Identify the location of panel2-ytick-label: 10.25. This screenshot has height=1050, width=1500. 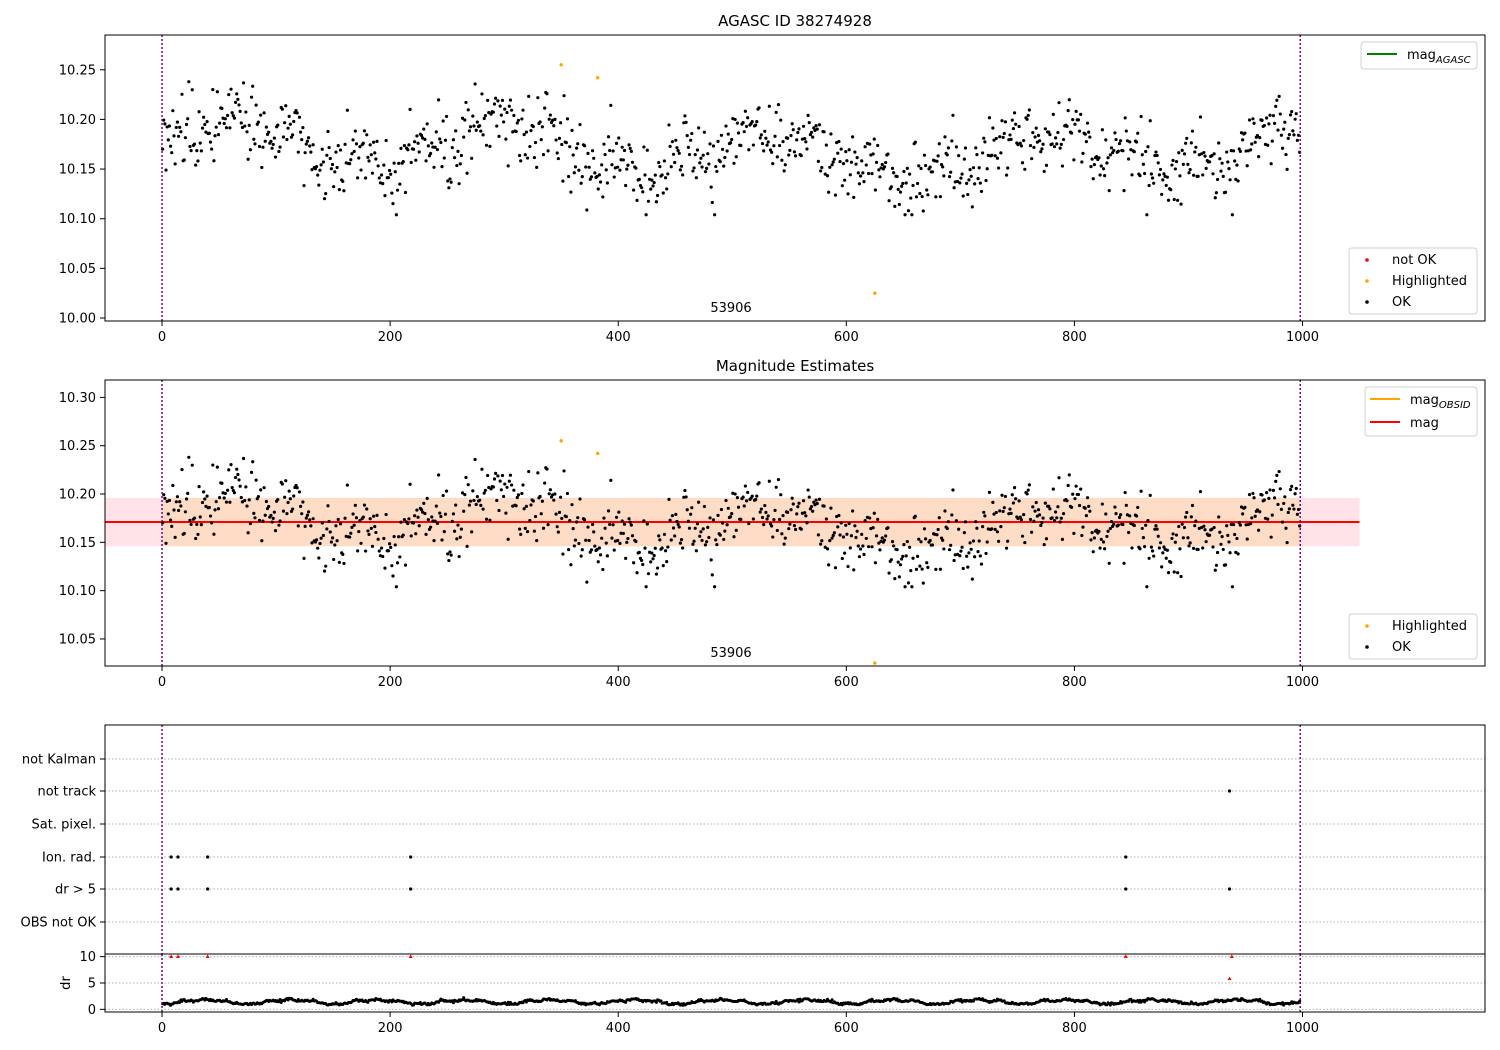
(77, 446).